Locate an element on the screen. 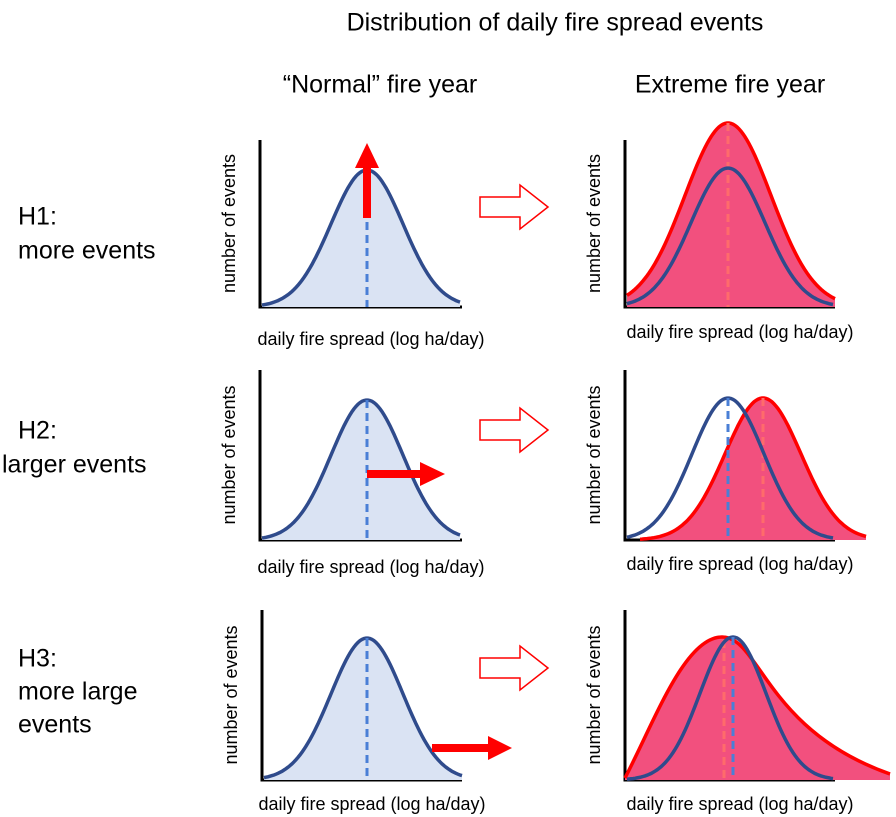  row-label: more large is located at coordinates (78, 692).